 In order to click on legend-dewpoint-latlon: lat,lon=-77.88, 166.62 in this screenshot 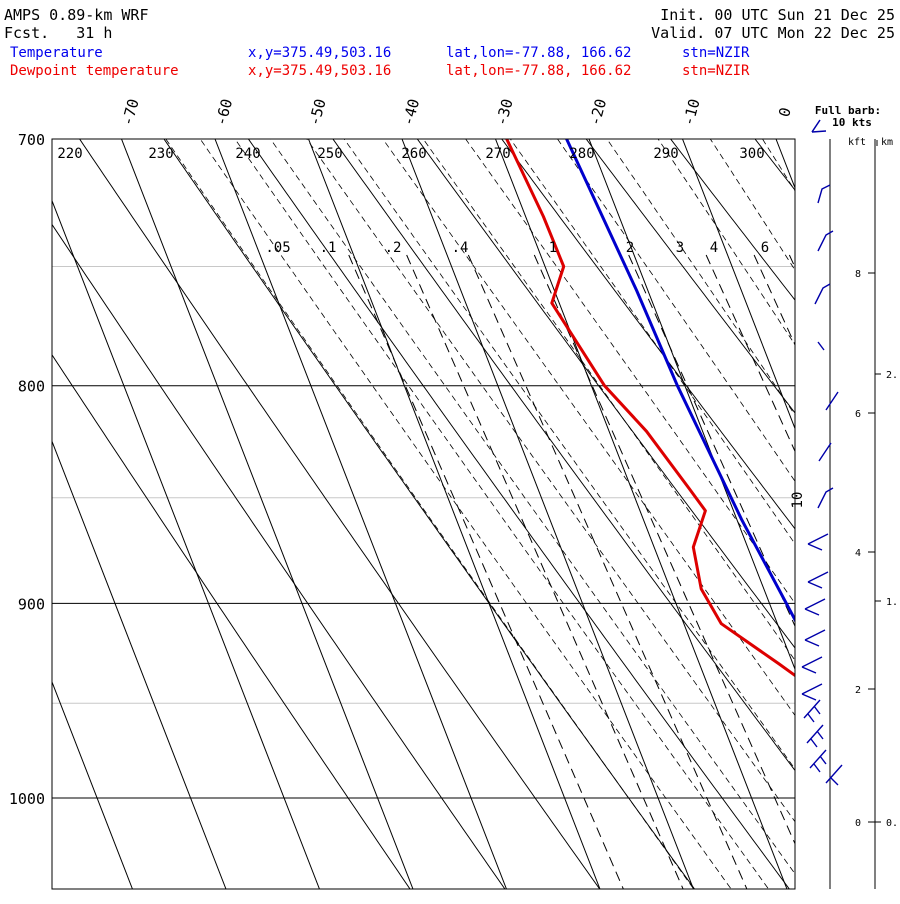, I will do `click(538, 71)`.